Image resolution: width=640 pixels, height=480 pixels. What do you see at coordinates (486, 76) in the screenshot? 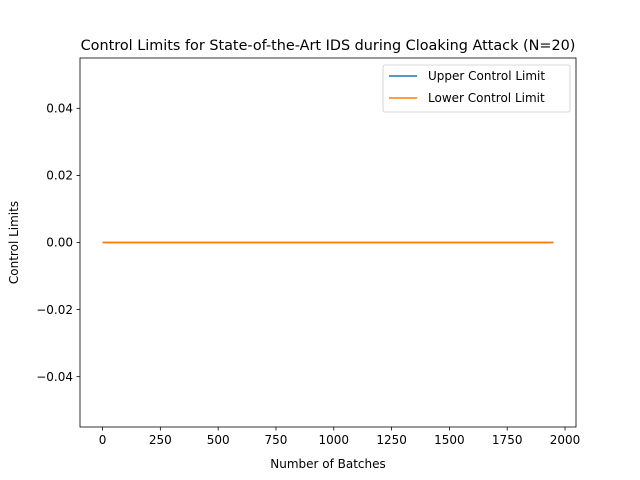
I see `legend-label-0: Upper Control Limit` at bounding box center [486, 76].